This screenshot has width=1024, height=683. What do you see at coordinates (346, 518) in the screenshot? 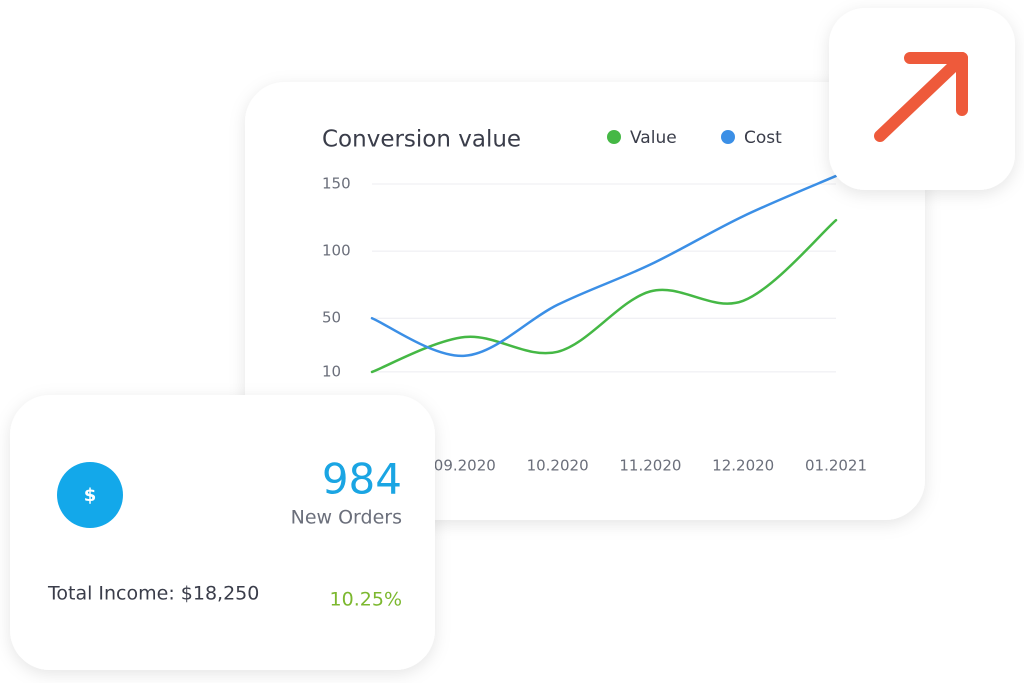
I see `orders-label: New Orders` at bounding box center [346, 518].